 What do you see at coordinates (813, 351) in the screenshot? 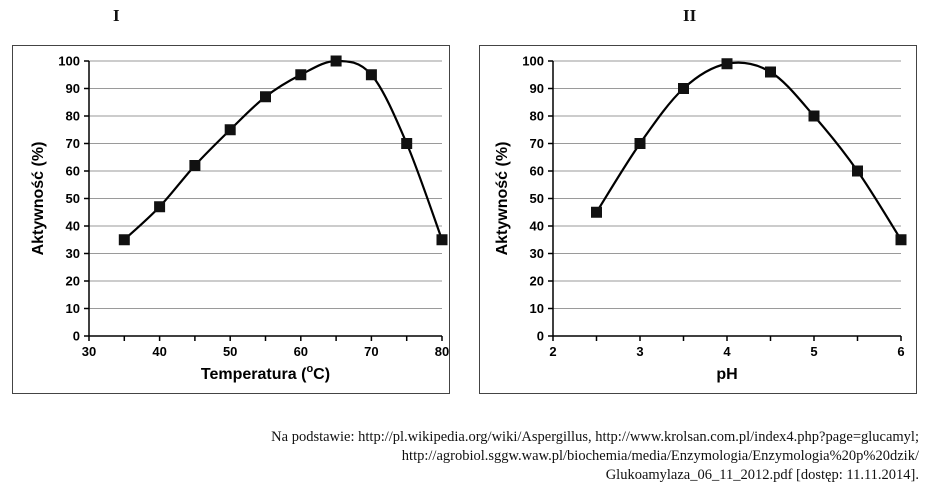
I see `x-tick-label: 5` at bounding box center [813, 351].